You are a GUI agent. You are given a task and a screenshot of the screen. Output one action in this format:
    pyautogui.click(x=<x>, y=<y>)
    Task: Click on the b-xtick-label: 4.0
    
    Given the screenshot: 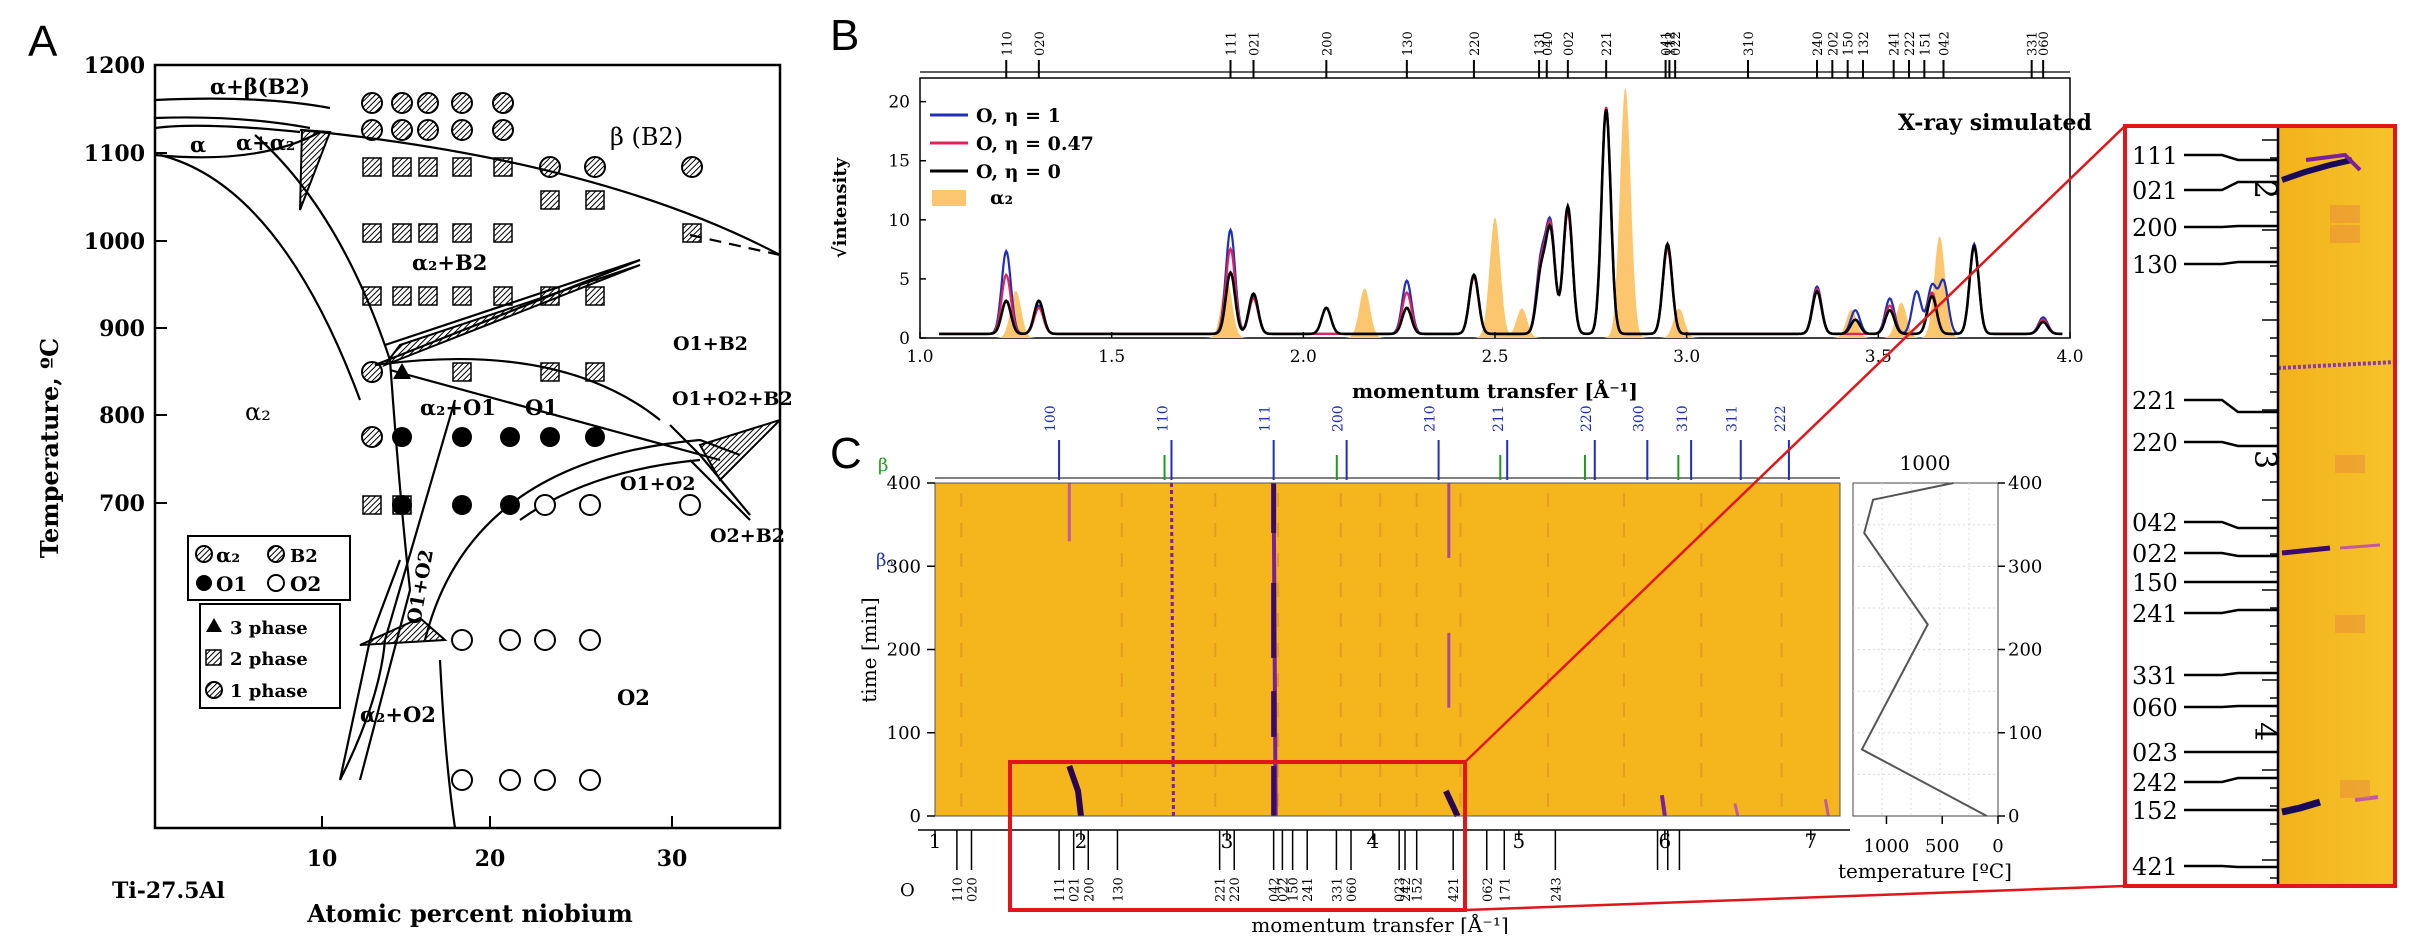 What is the action you would take?
    pyautogui.click(x=2069, y=357)
    